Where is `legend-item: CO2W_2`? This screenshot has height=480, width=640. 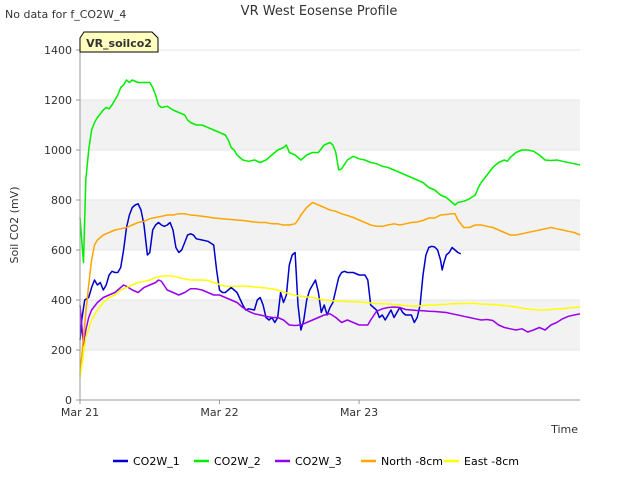 legend-item: CO2W_2 is located at coordinates (227, 461).